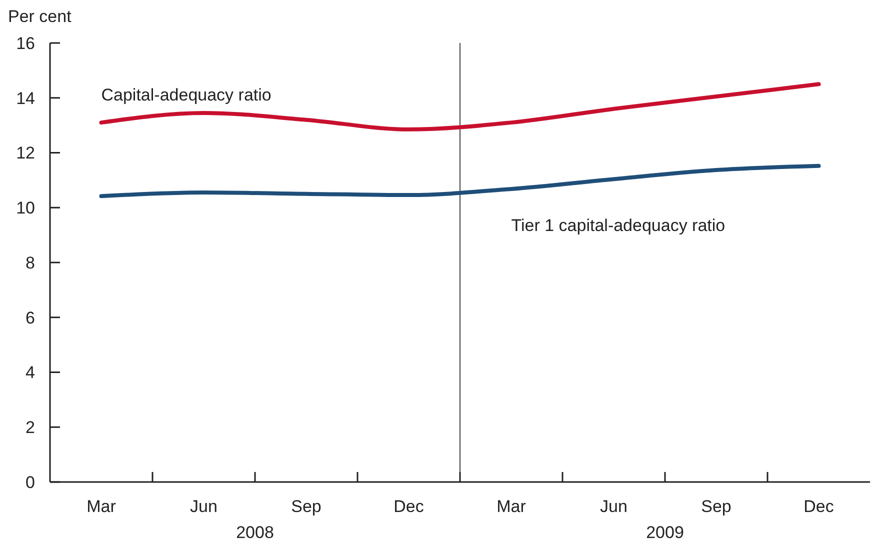  I want to click on y-tick-label: 0, so click(30, 482).